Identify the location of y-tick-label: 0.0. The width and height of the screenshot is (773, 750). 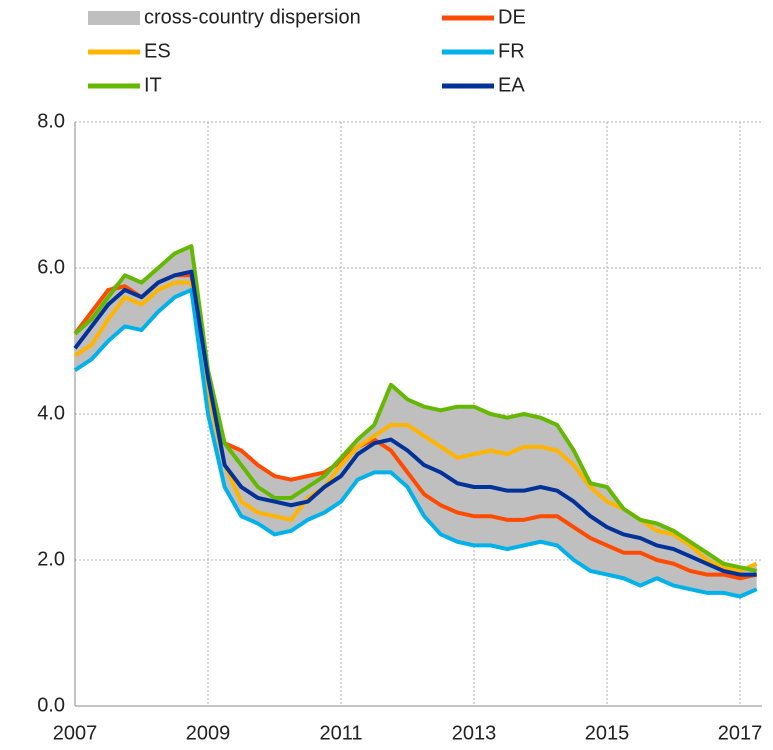
(51, 705).